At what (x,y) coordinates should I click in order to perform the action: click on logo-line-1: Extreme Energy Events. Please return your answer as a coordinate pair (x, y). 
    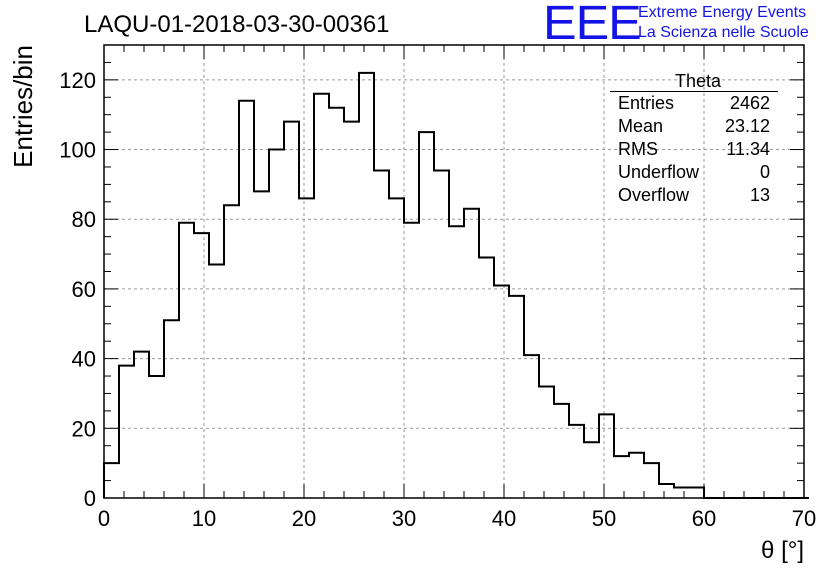
    Looking at the image, I should click on (722, 12).